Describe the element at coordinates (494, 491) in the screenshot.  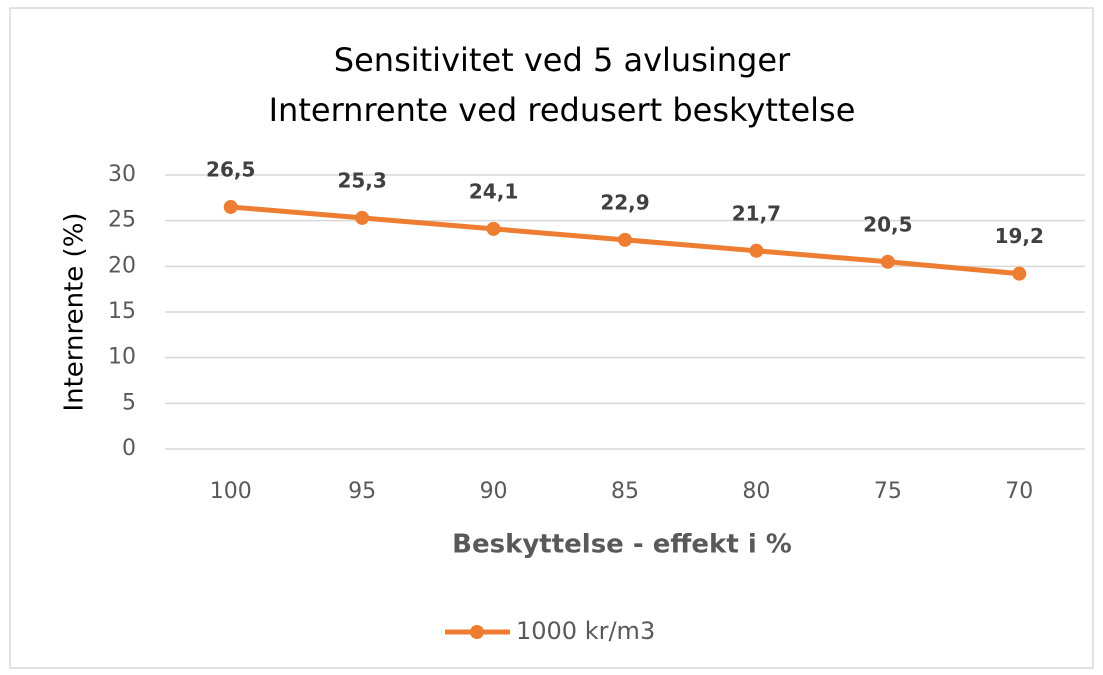
I see `x-tick-label: 90` at that location.